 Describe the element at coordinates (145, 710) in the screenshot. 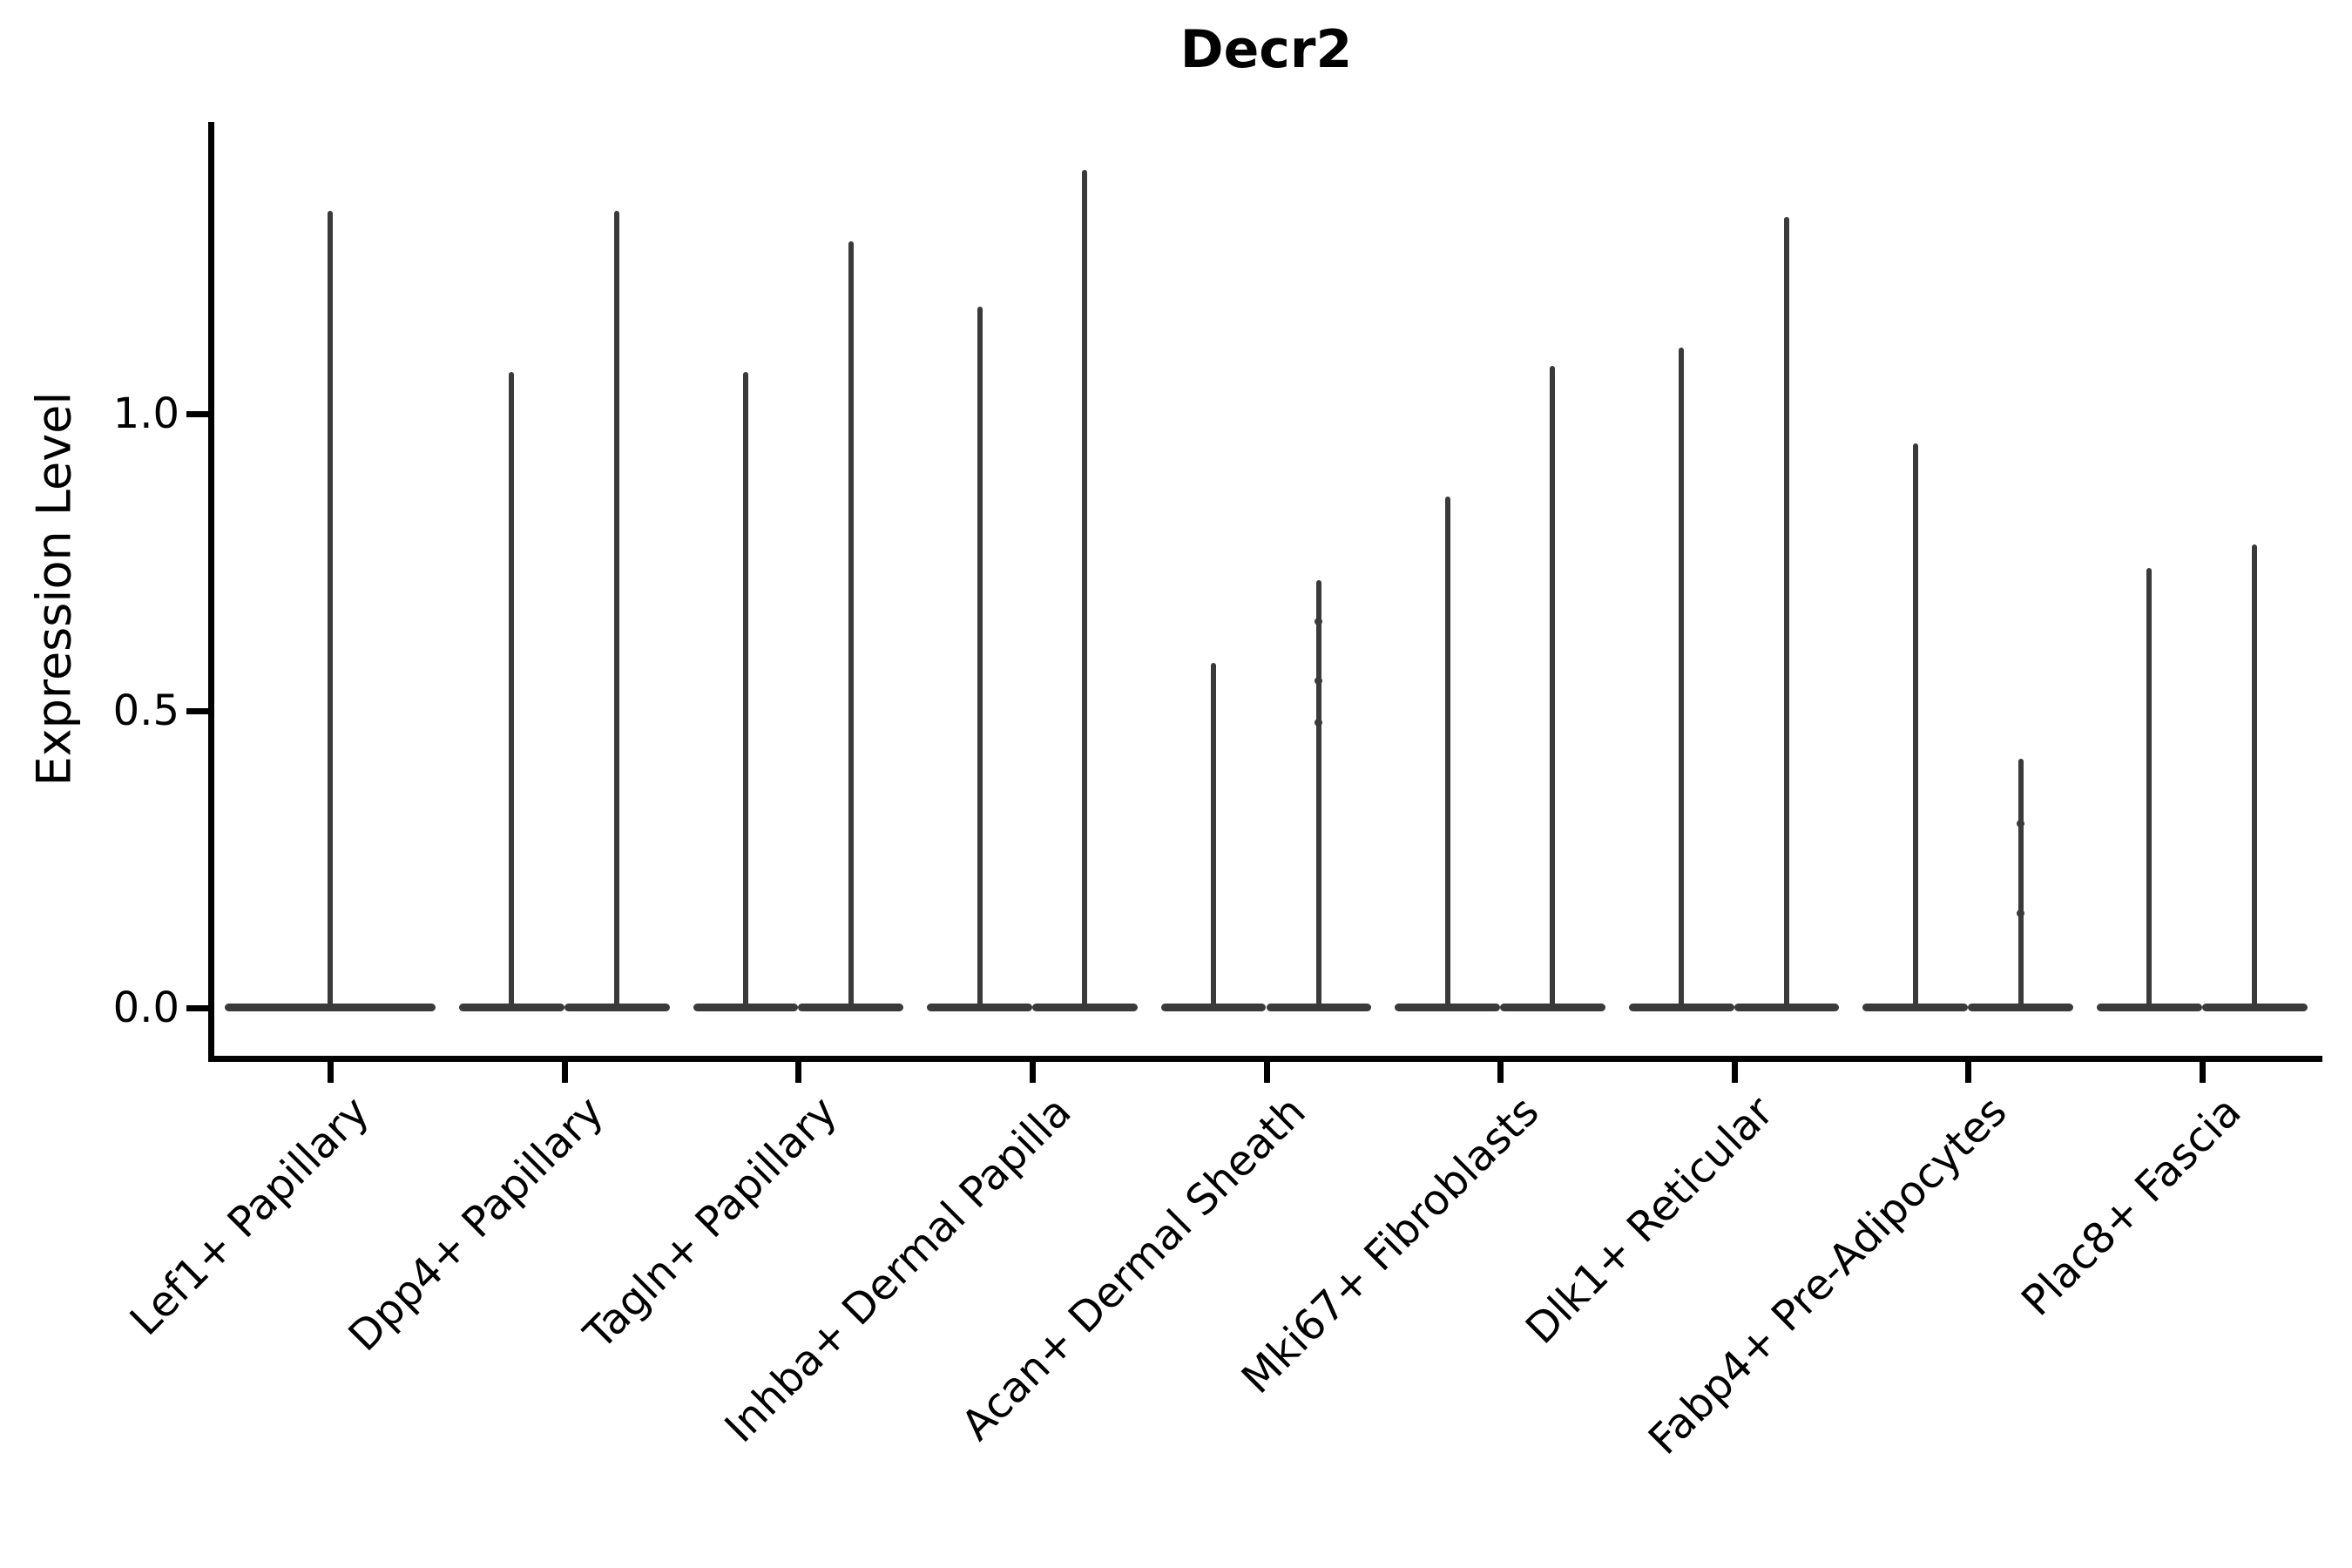

I see `y-tick-label: 0.5` at that location.